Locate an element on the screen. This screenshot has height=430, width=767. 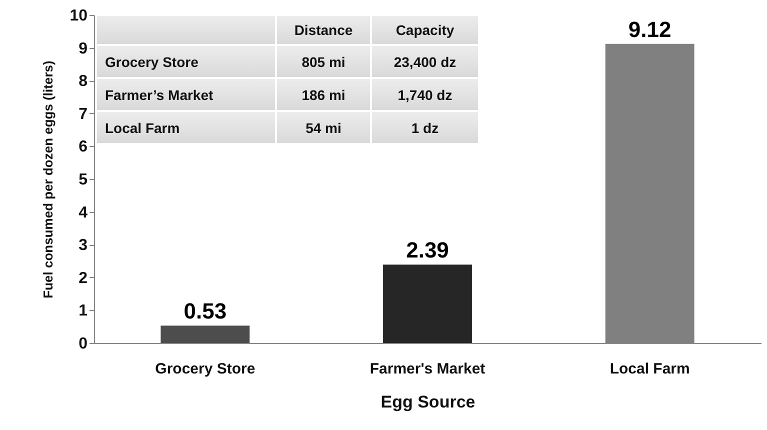
y-tick-label: 2 is located at coordinates (83, 278).